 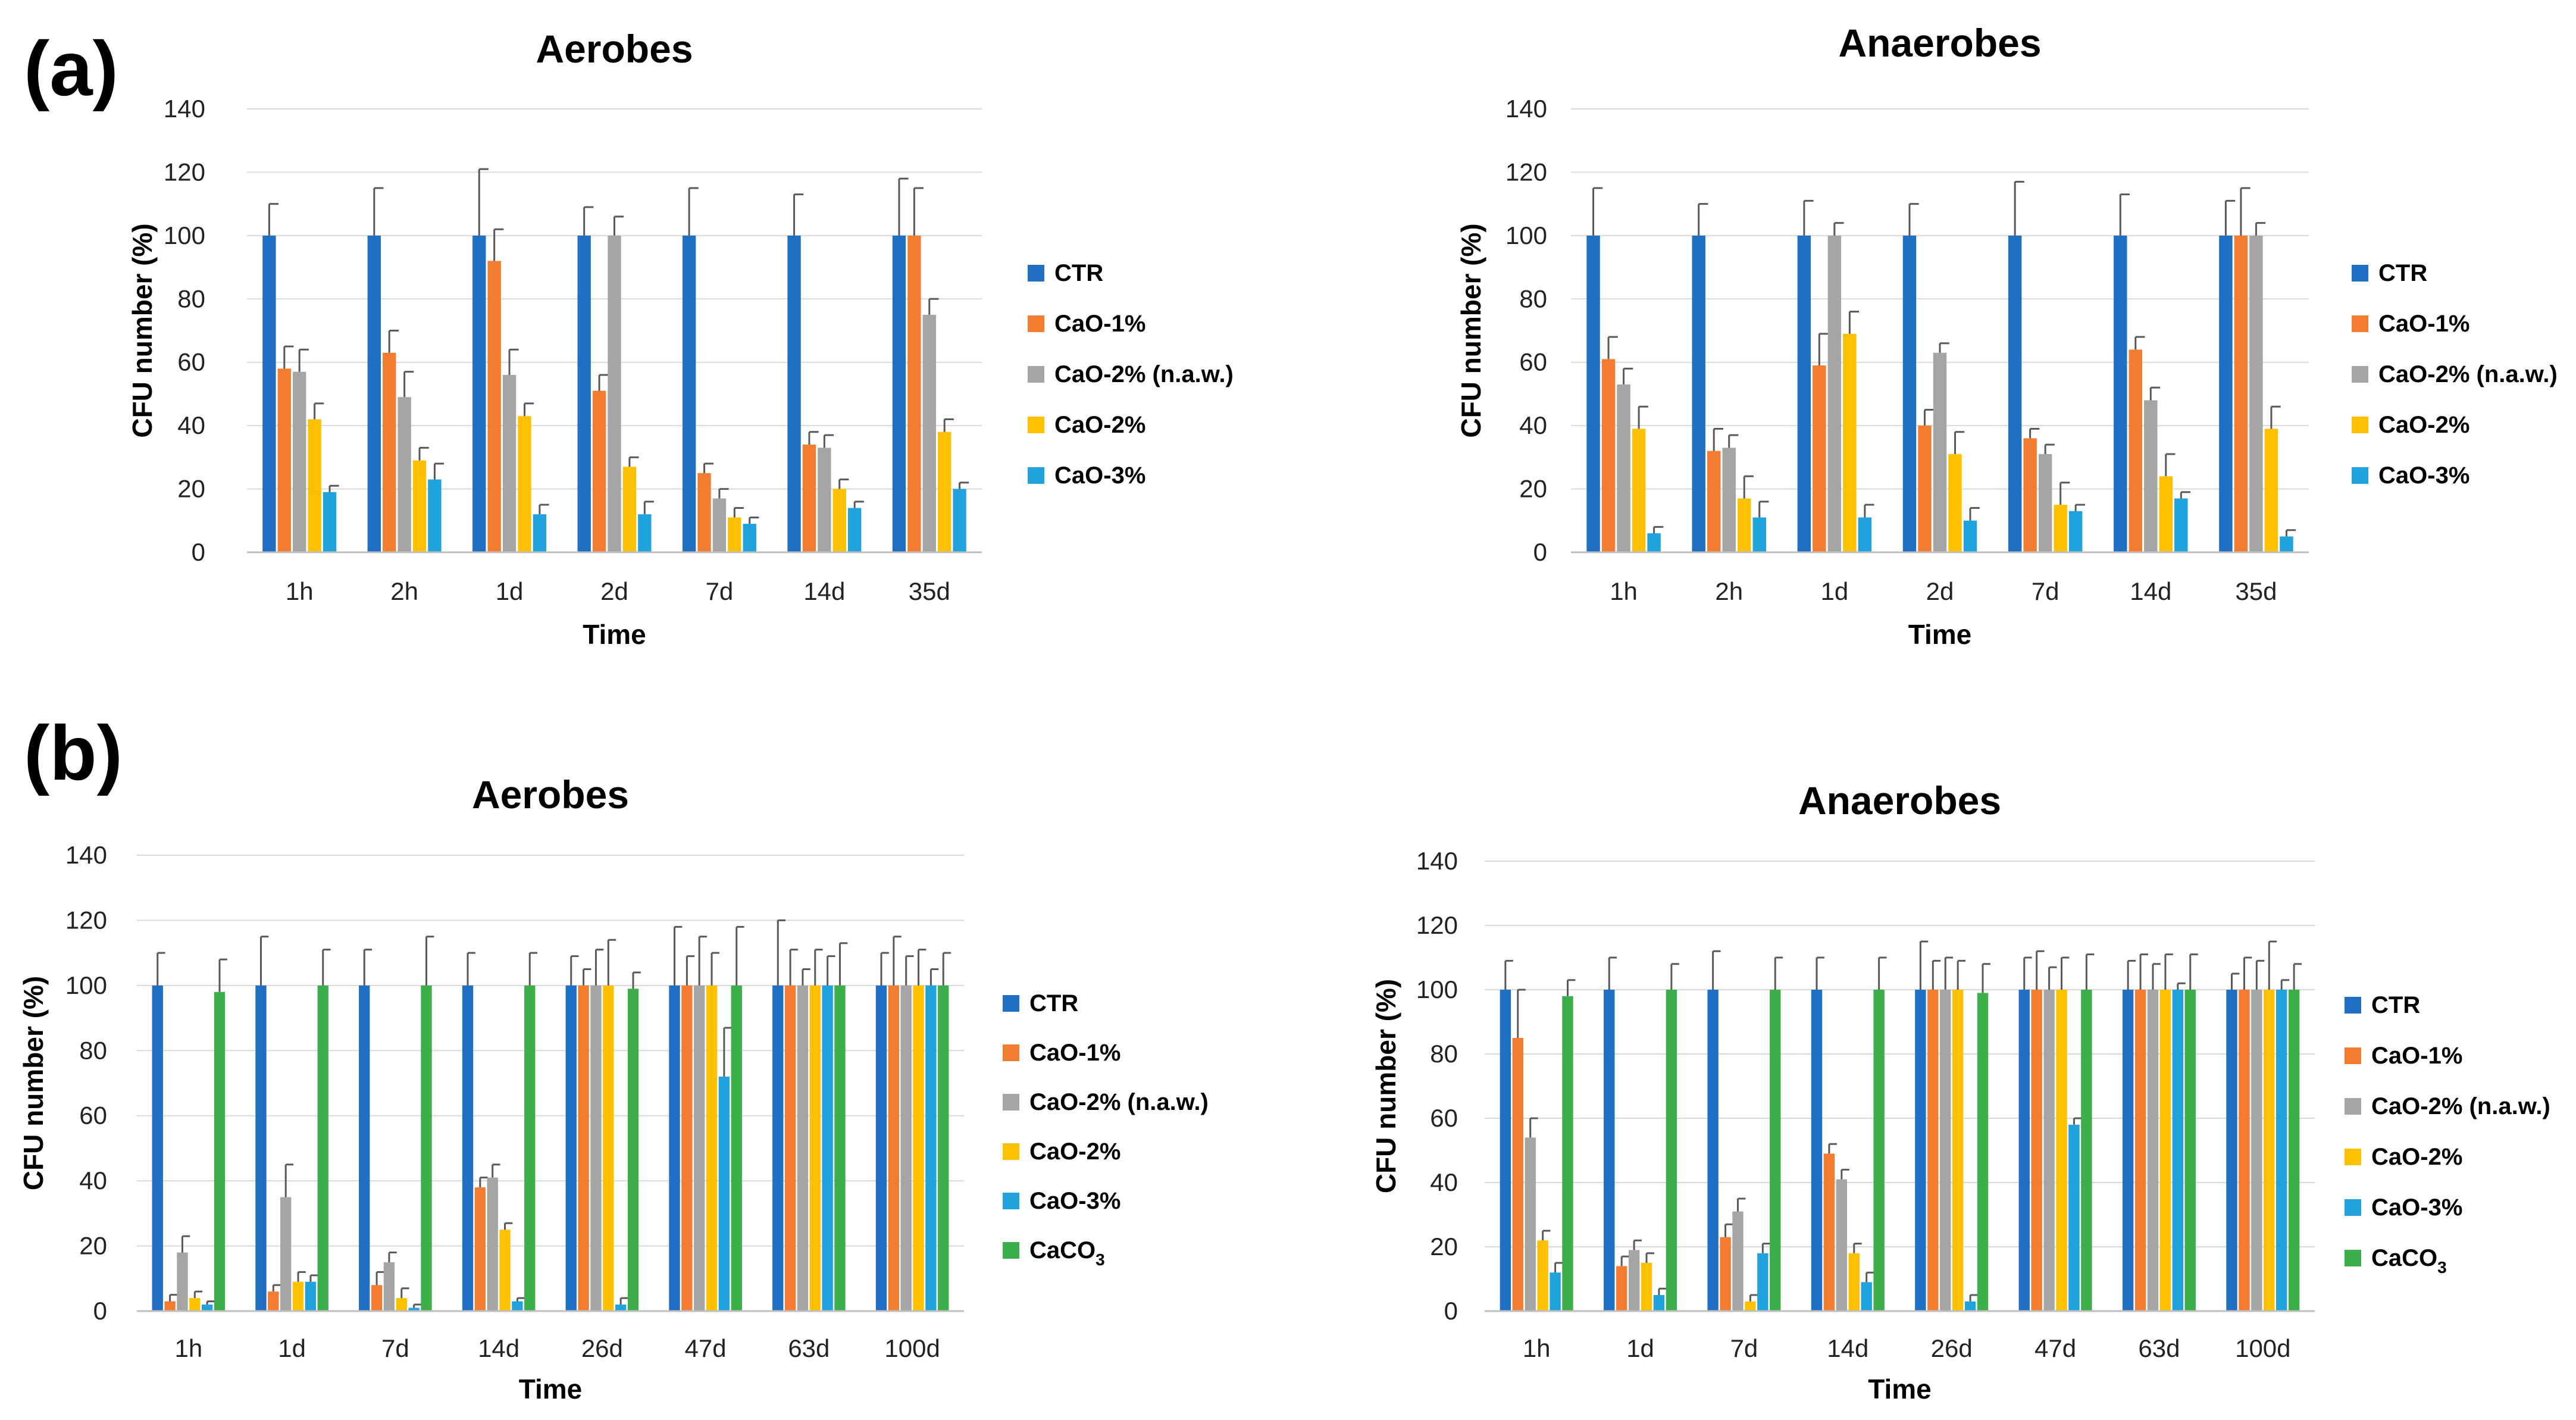 What do you see at coordinates (1444, 1054) in the screenshot?
I see `y-tick-label: 80` at bounding box center [1444, 1054].